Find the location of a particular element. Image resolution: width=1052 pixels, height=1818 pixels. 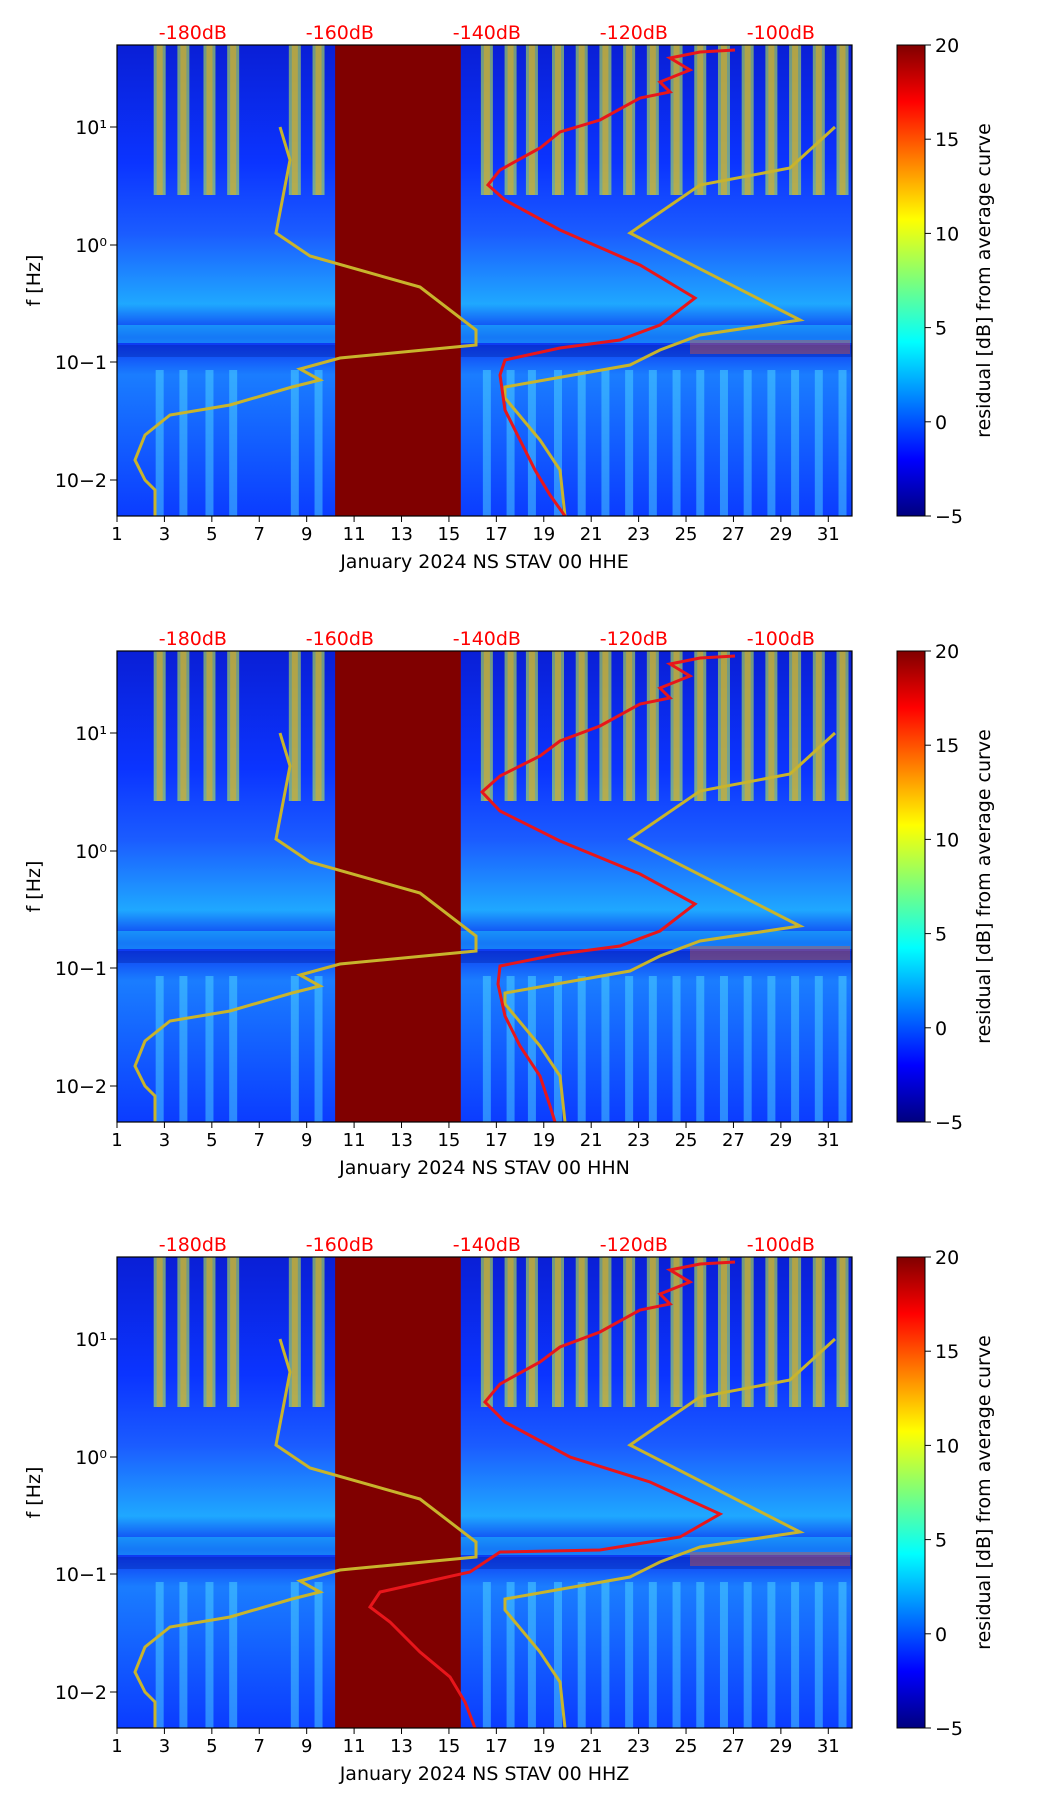

x-tick-label-14: 29 is located at coordinates (780, 534).